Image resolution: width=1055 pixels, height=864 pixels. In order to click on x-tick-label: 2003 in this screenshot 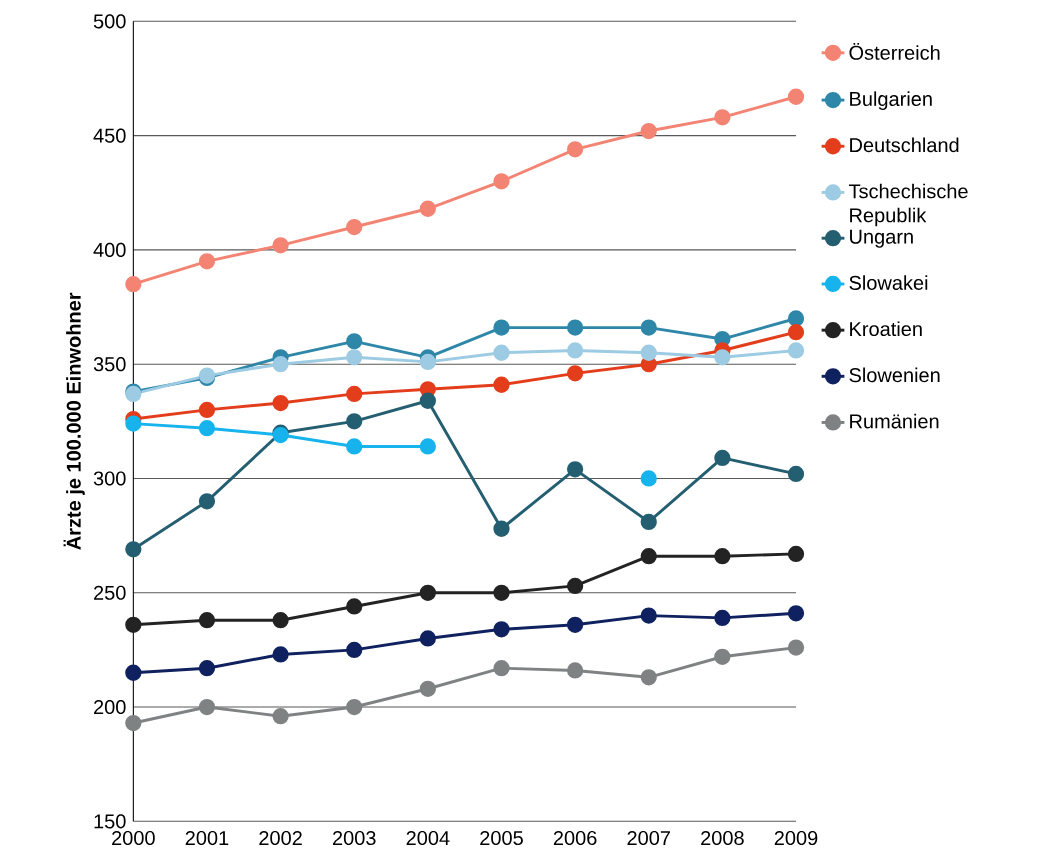, I will do `click(354, 838)`.